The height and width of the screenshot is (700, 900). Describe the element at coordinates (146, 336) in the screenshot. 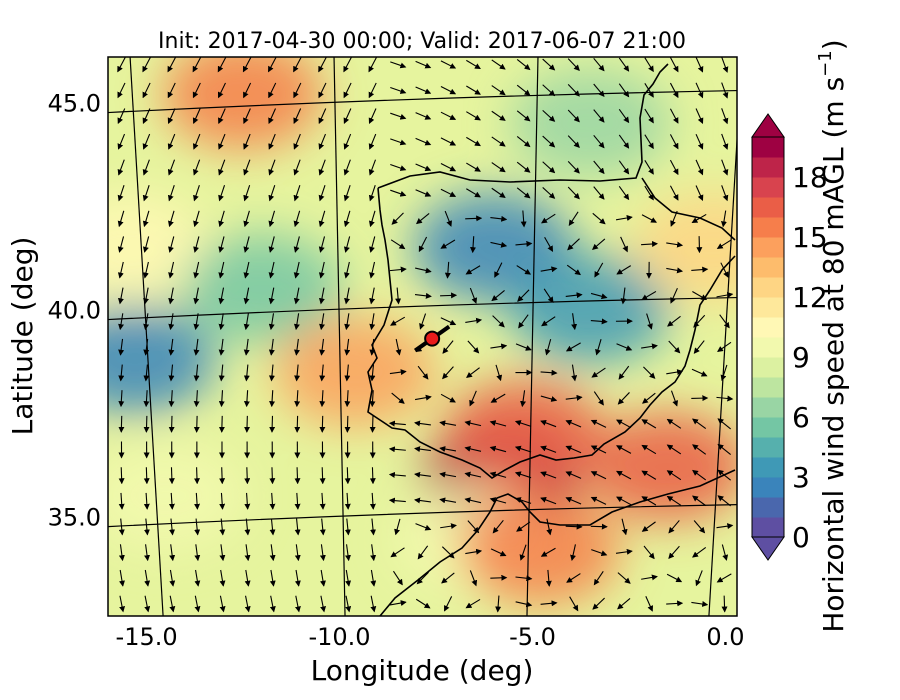

I see `meridian-line` at that location.